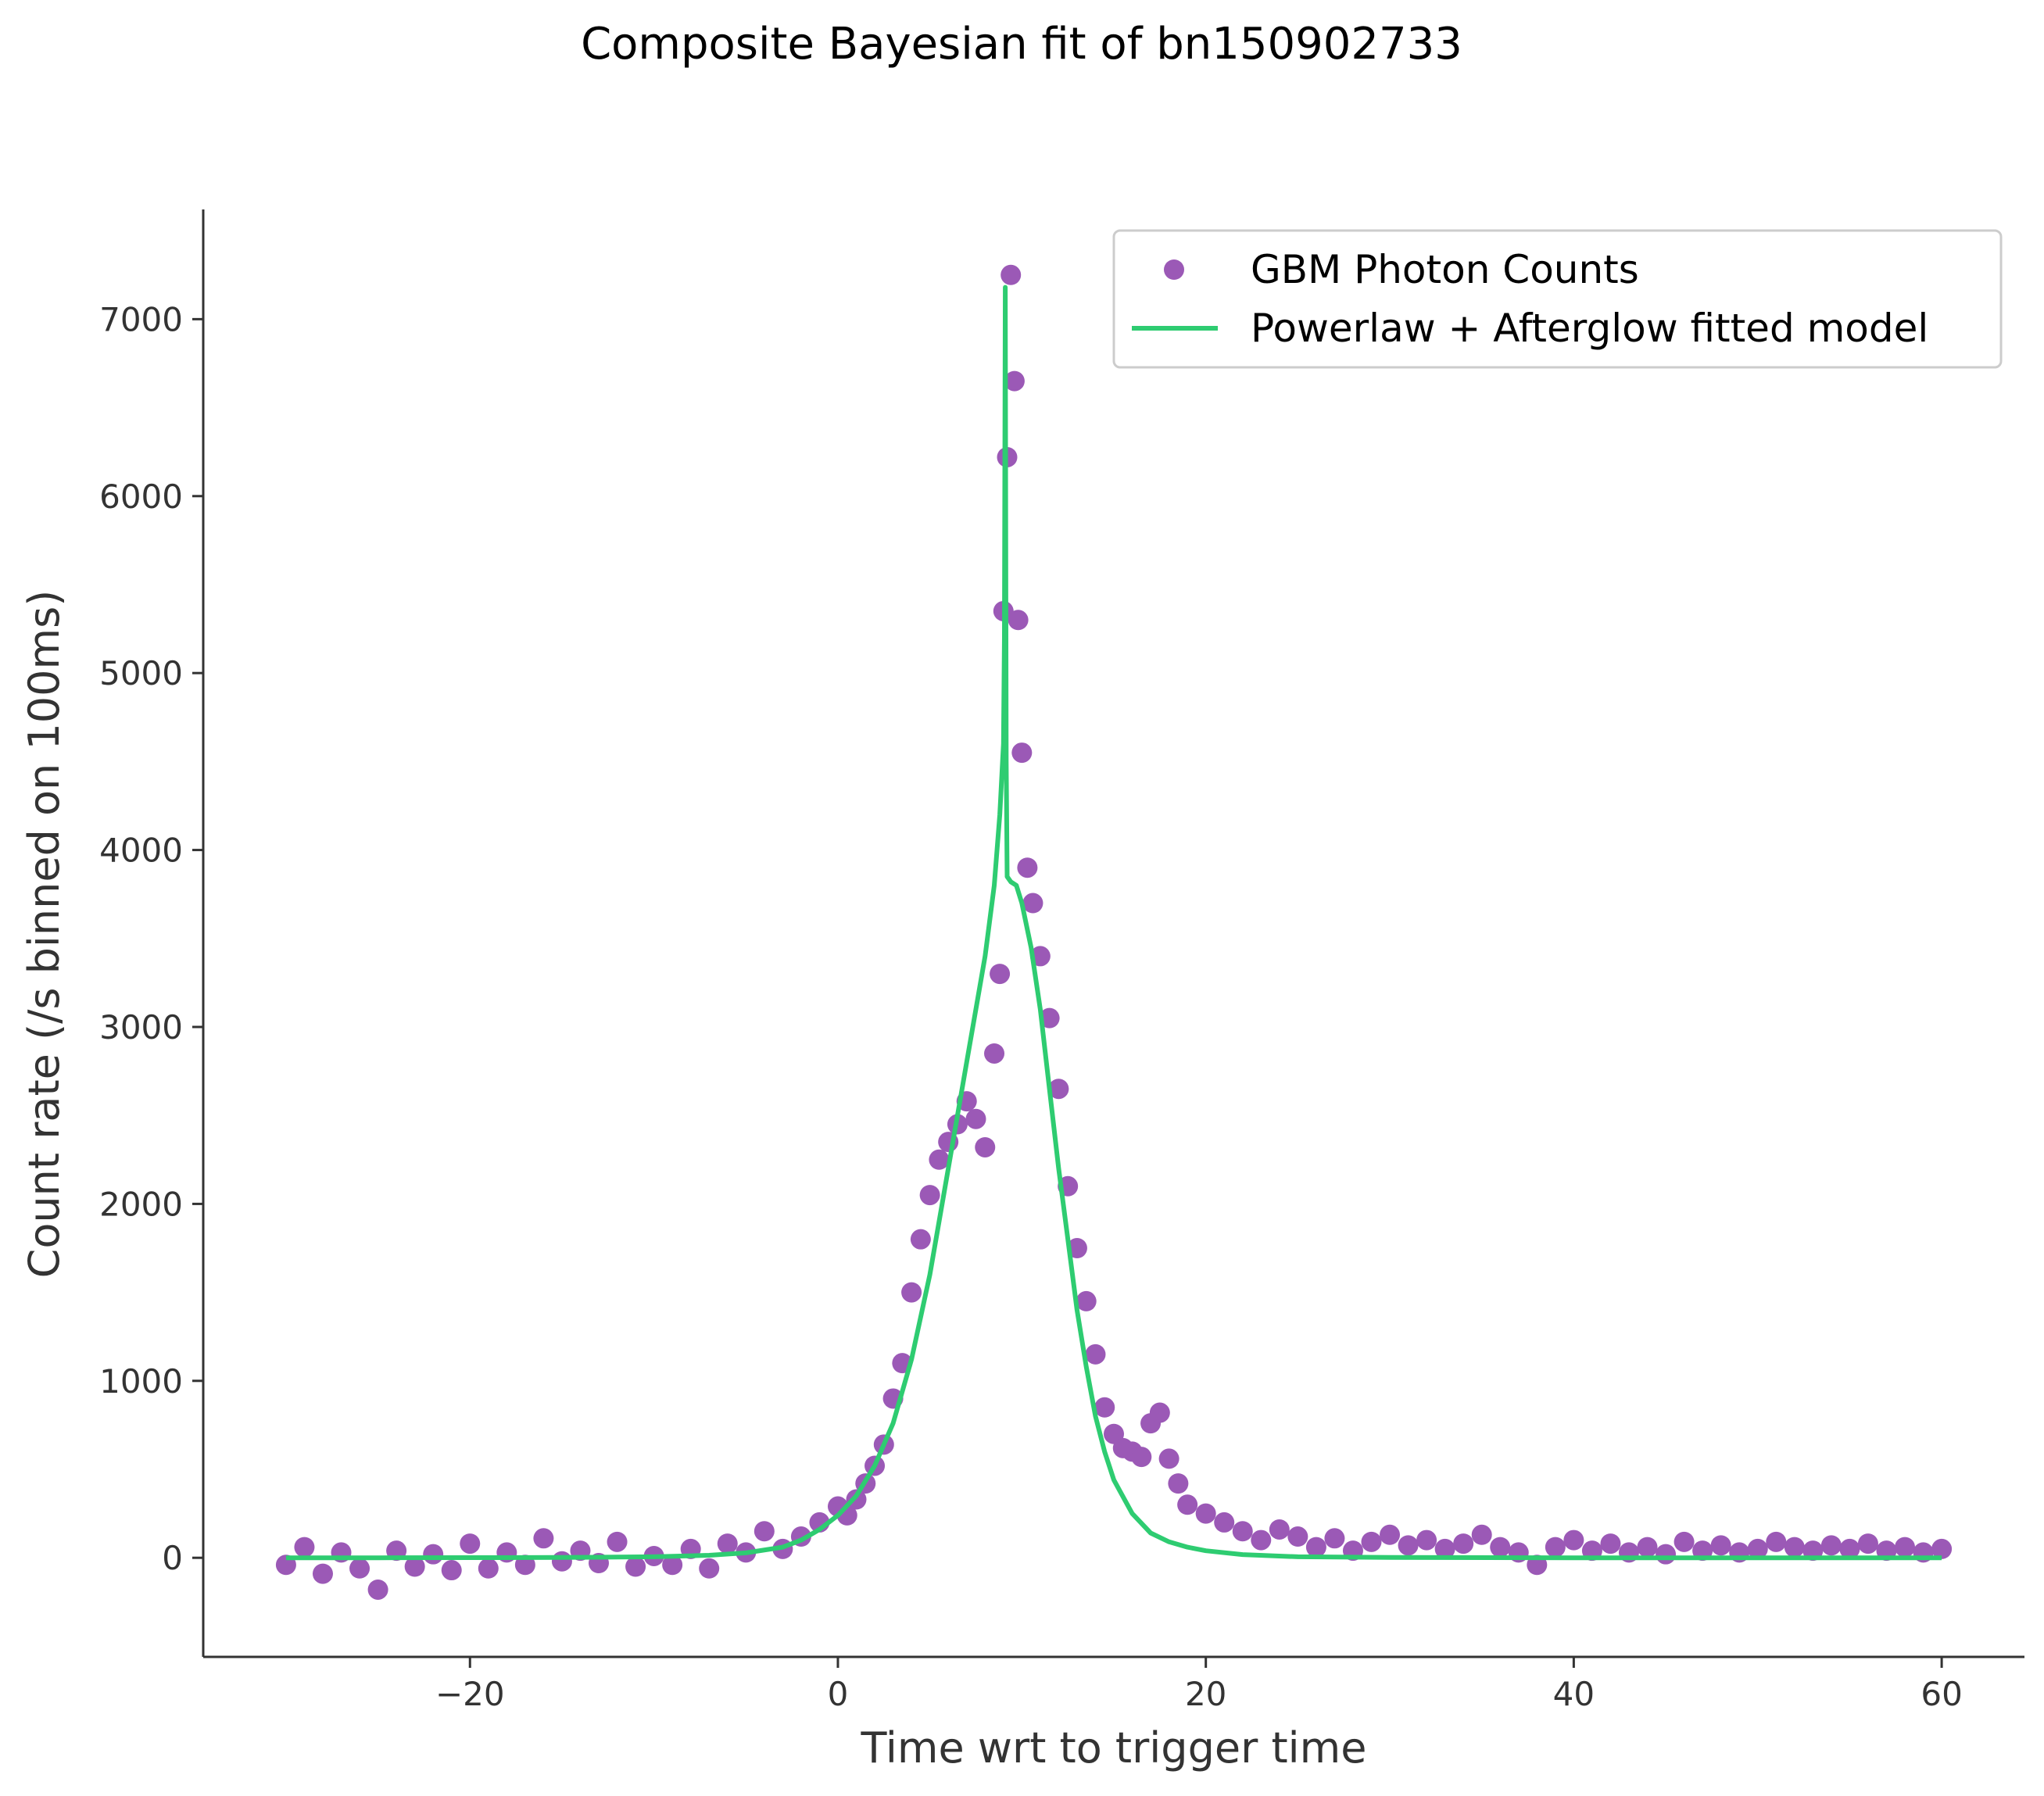 The image size is (2044, 1796). Describe the element at coordinates (141, 497) in the screenshot. I see `y-tick-label: 6000` at that location.